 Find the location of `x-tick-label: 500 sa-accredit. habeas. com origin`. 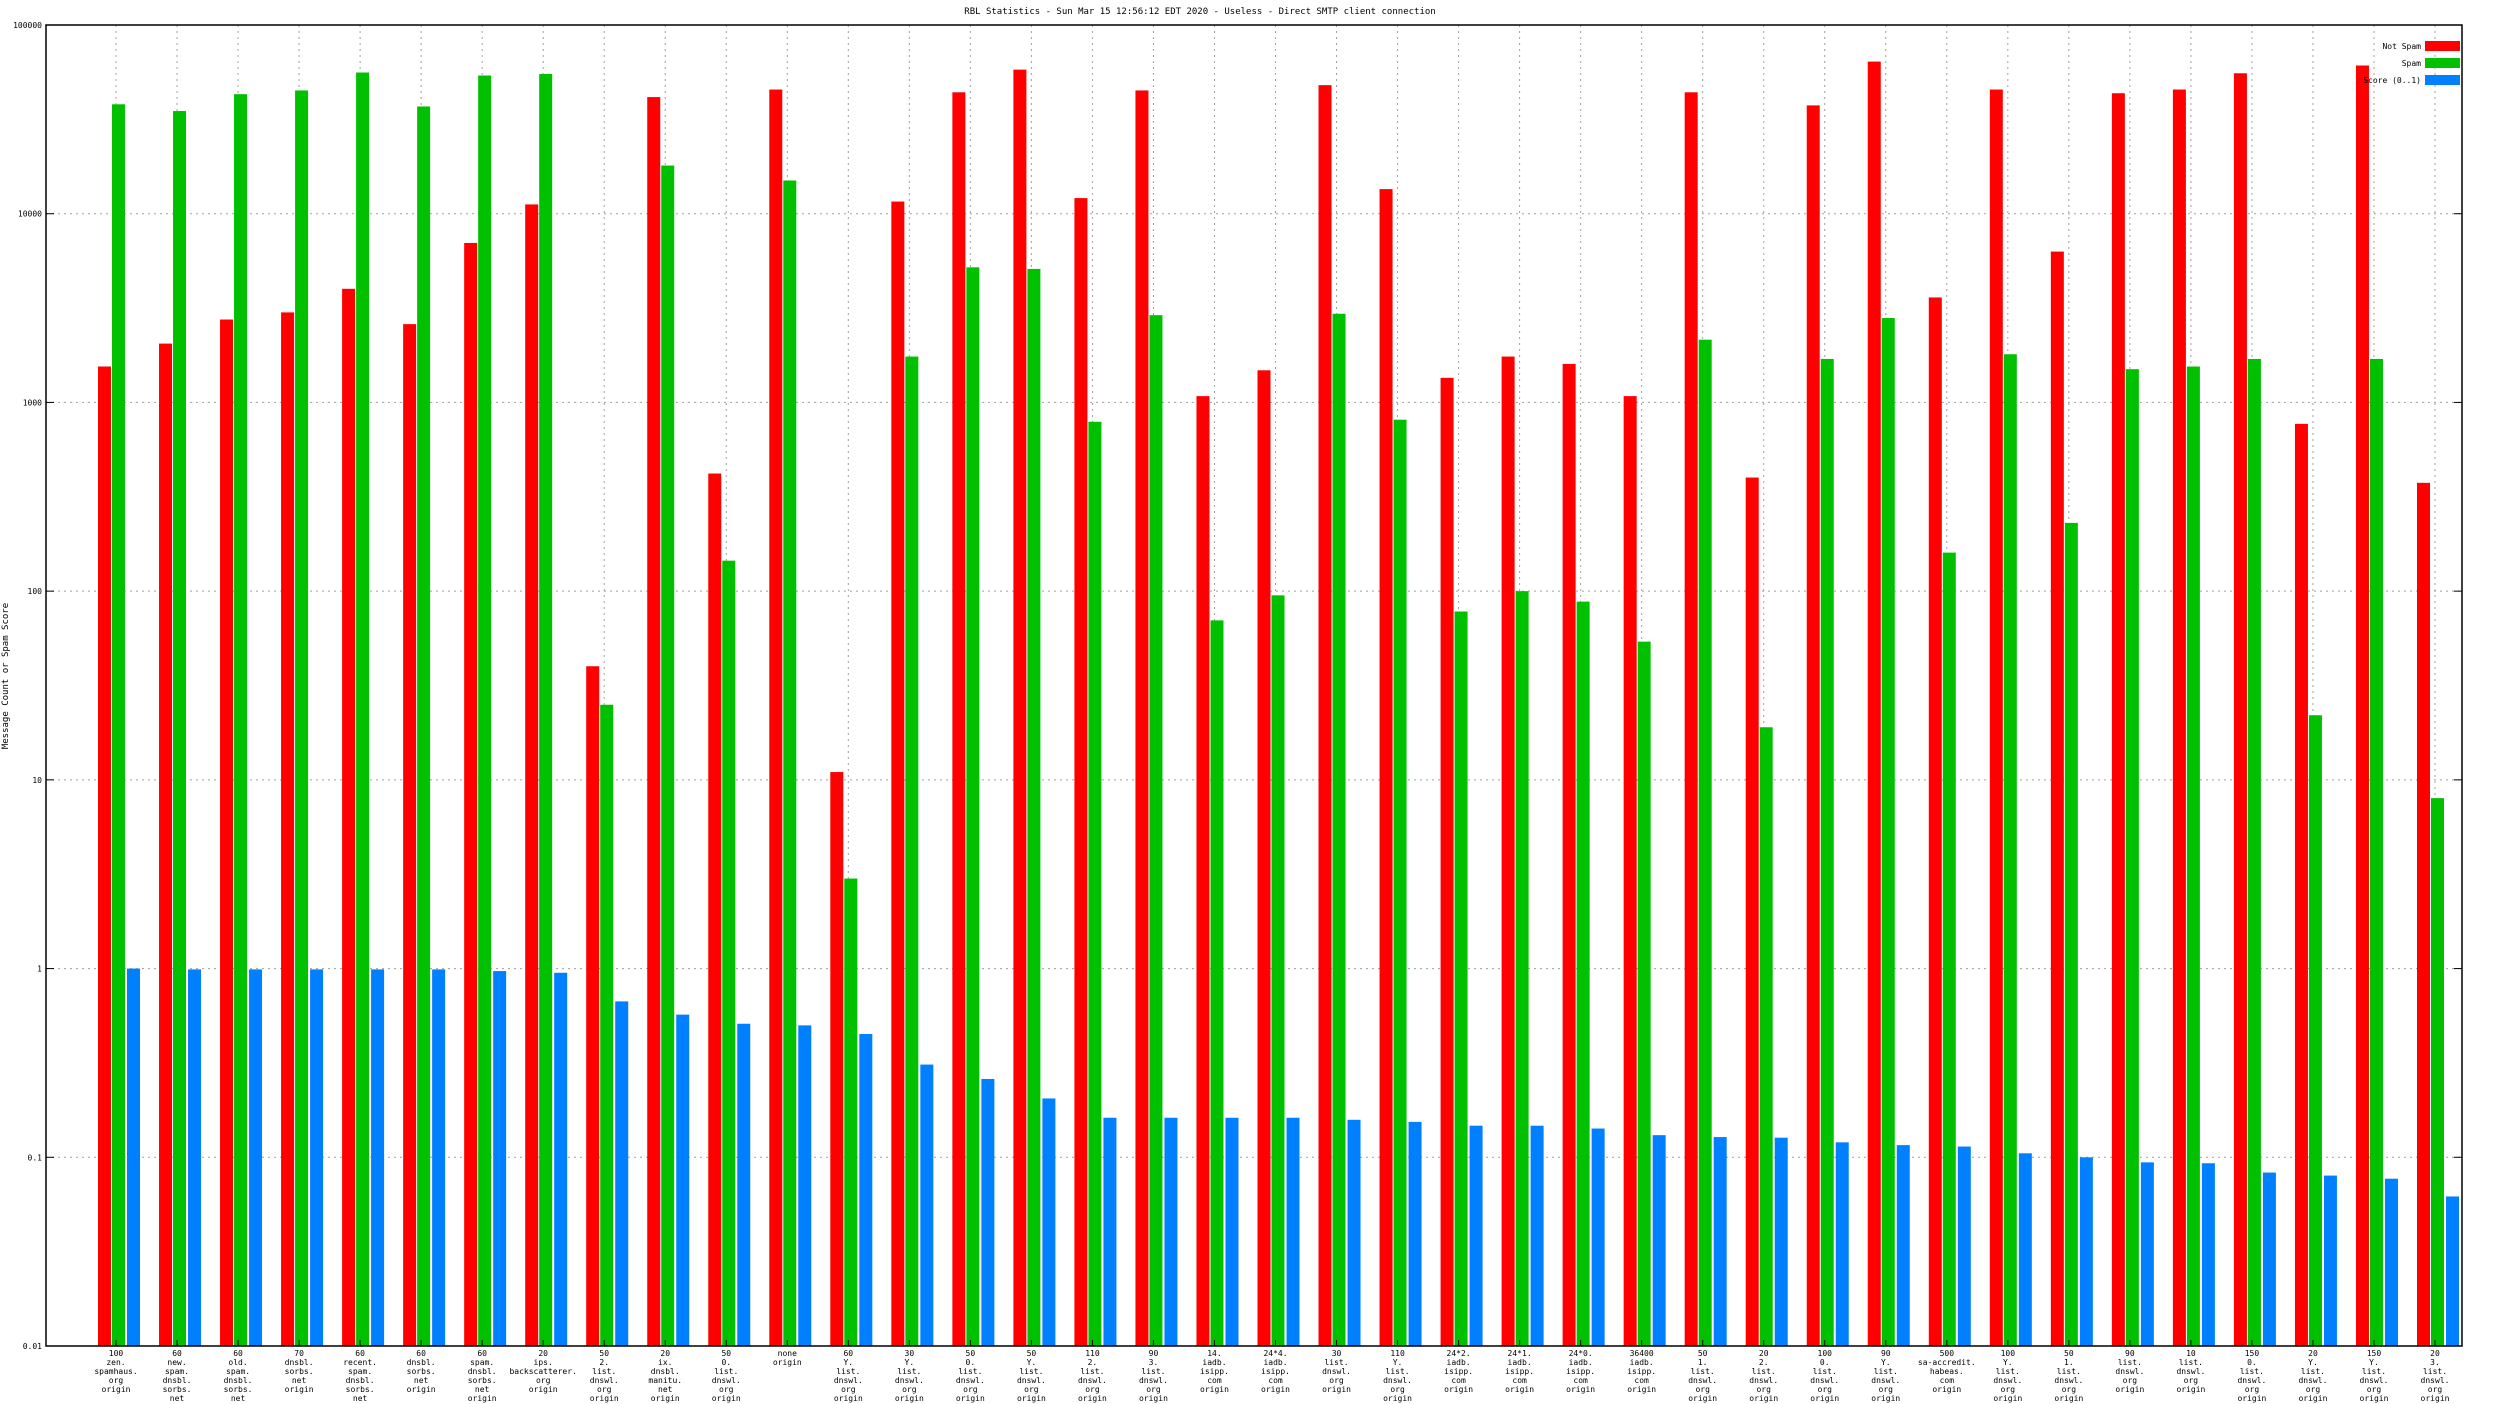

x-tick-label: 500 sa-accredit. habeas. com origin is located at coordinates (1947, 1371).